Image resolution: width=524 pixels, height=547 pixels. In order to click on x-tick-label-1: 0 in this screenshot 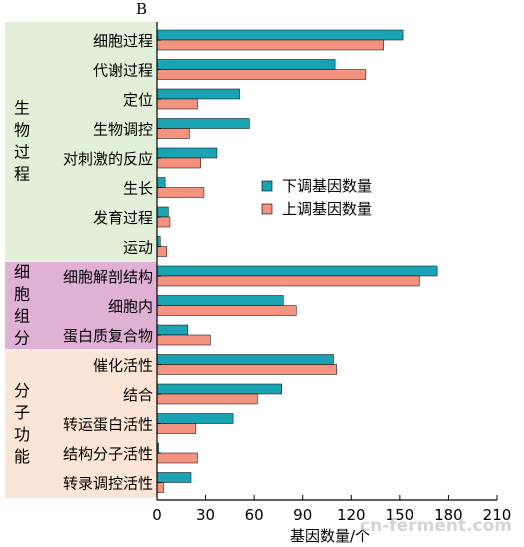, I will do `click(157, 515)`.